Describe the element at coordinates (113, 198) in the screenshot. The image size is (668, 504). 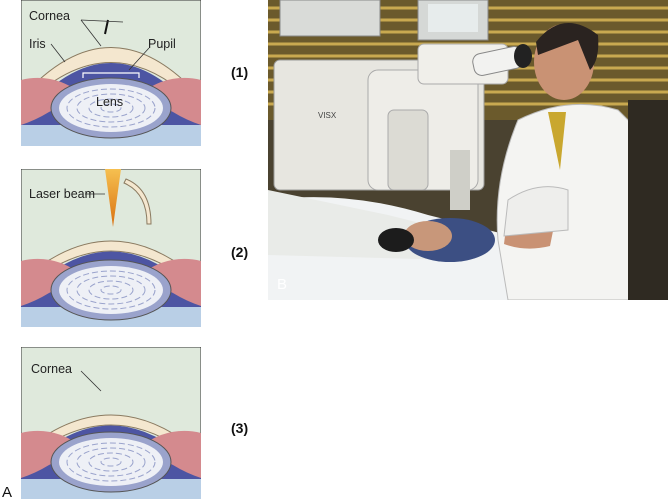
I see `laser-beam` at that location.